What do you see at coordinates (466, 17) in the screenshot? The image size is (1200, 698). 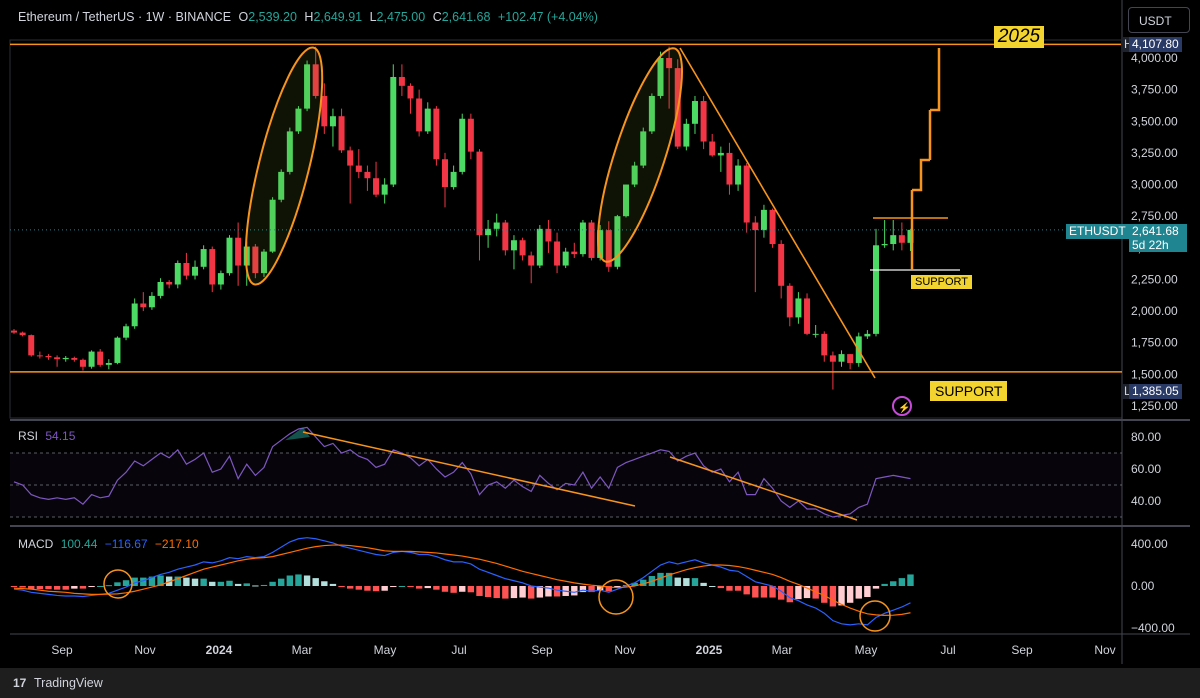 I see `close-value: 2,641.68` at bounding box center [466, 17].